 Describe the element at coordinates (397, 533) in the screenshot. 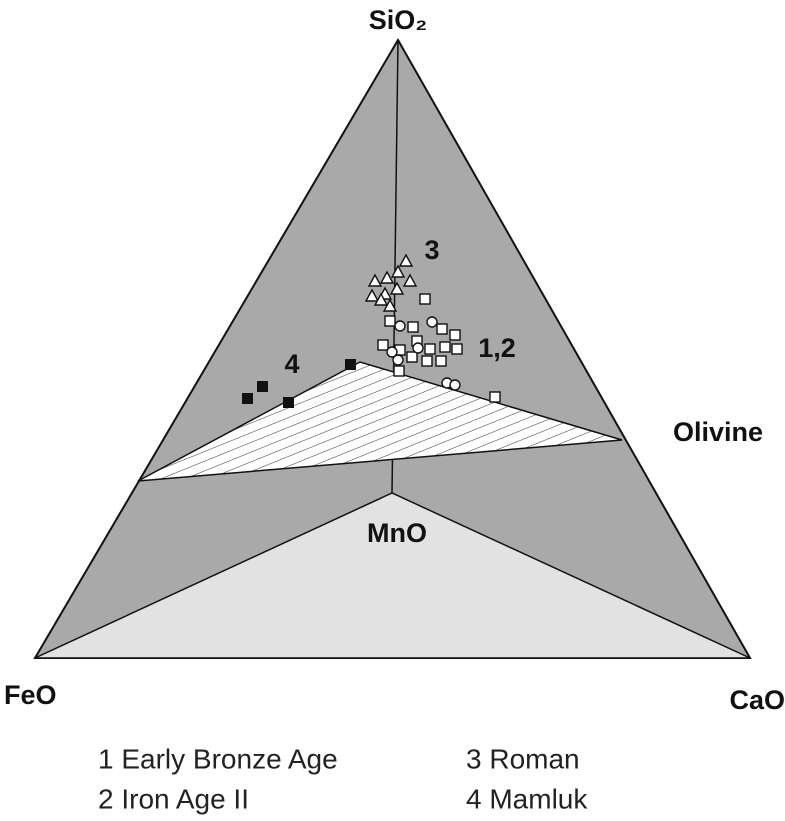

I see `field-label: MnO` at that location.